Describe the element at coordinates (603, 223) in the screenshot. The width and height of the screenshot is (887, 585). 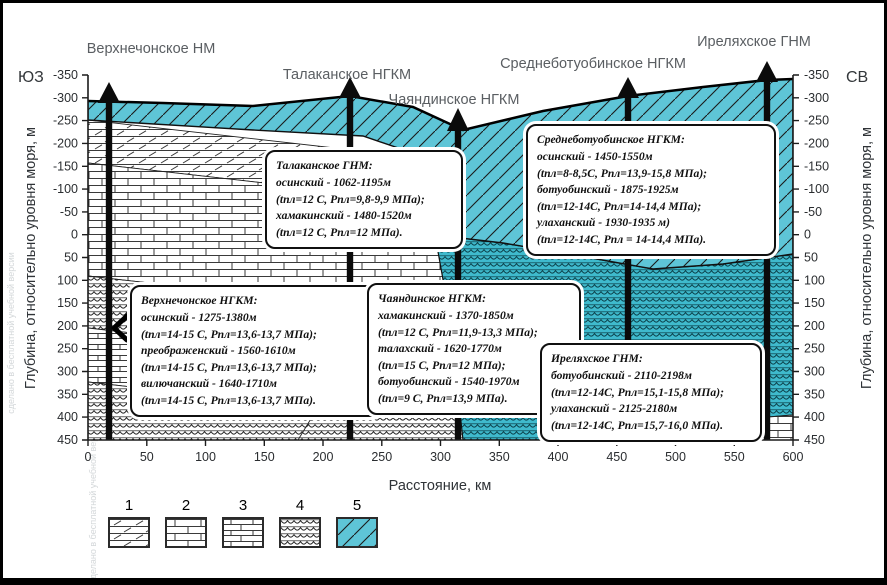
I see `info-box-line: улаханский - 1930-1935 м)` at that location.